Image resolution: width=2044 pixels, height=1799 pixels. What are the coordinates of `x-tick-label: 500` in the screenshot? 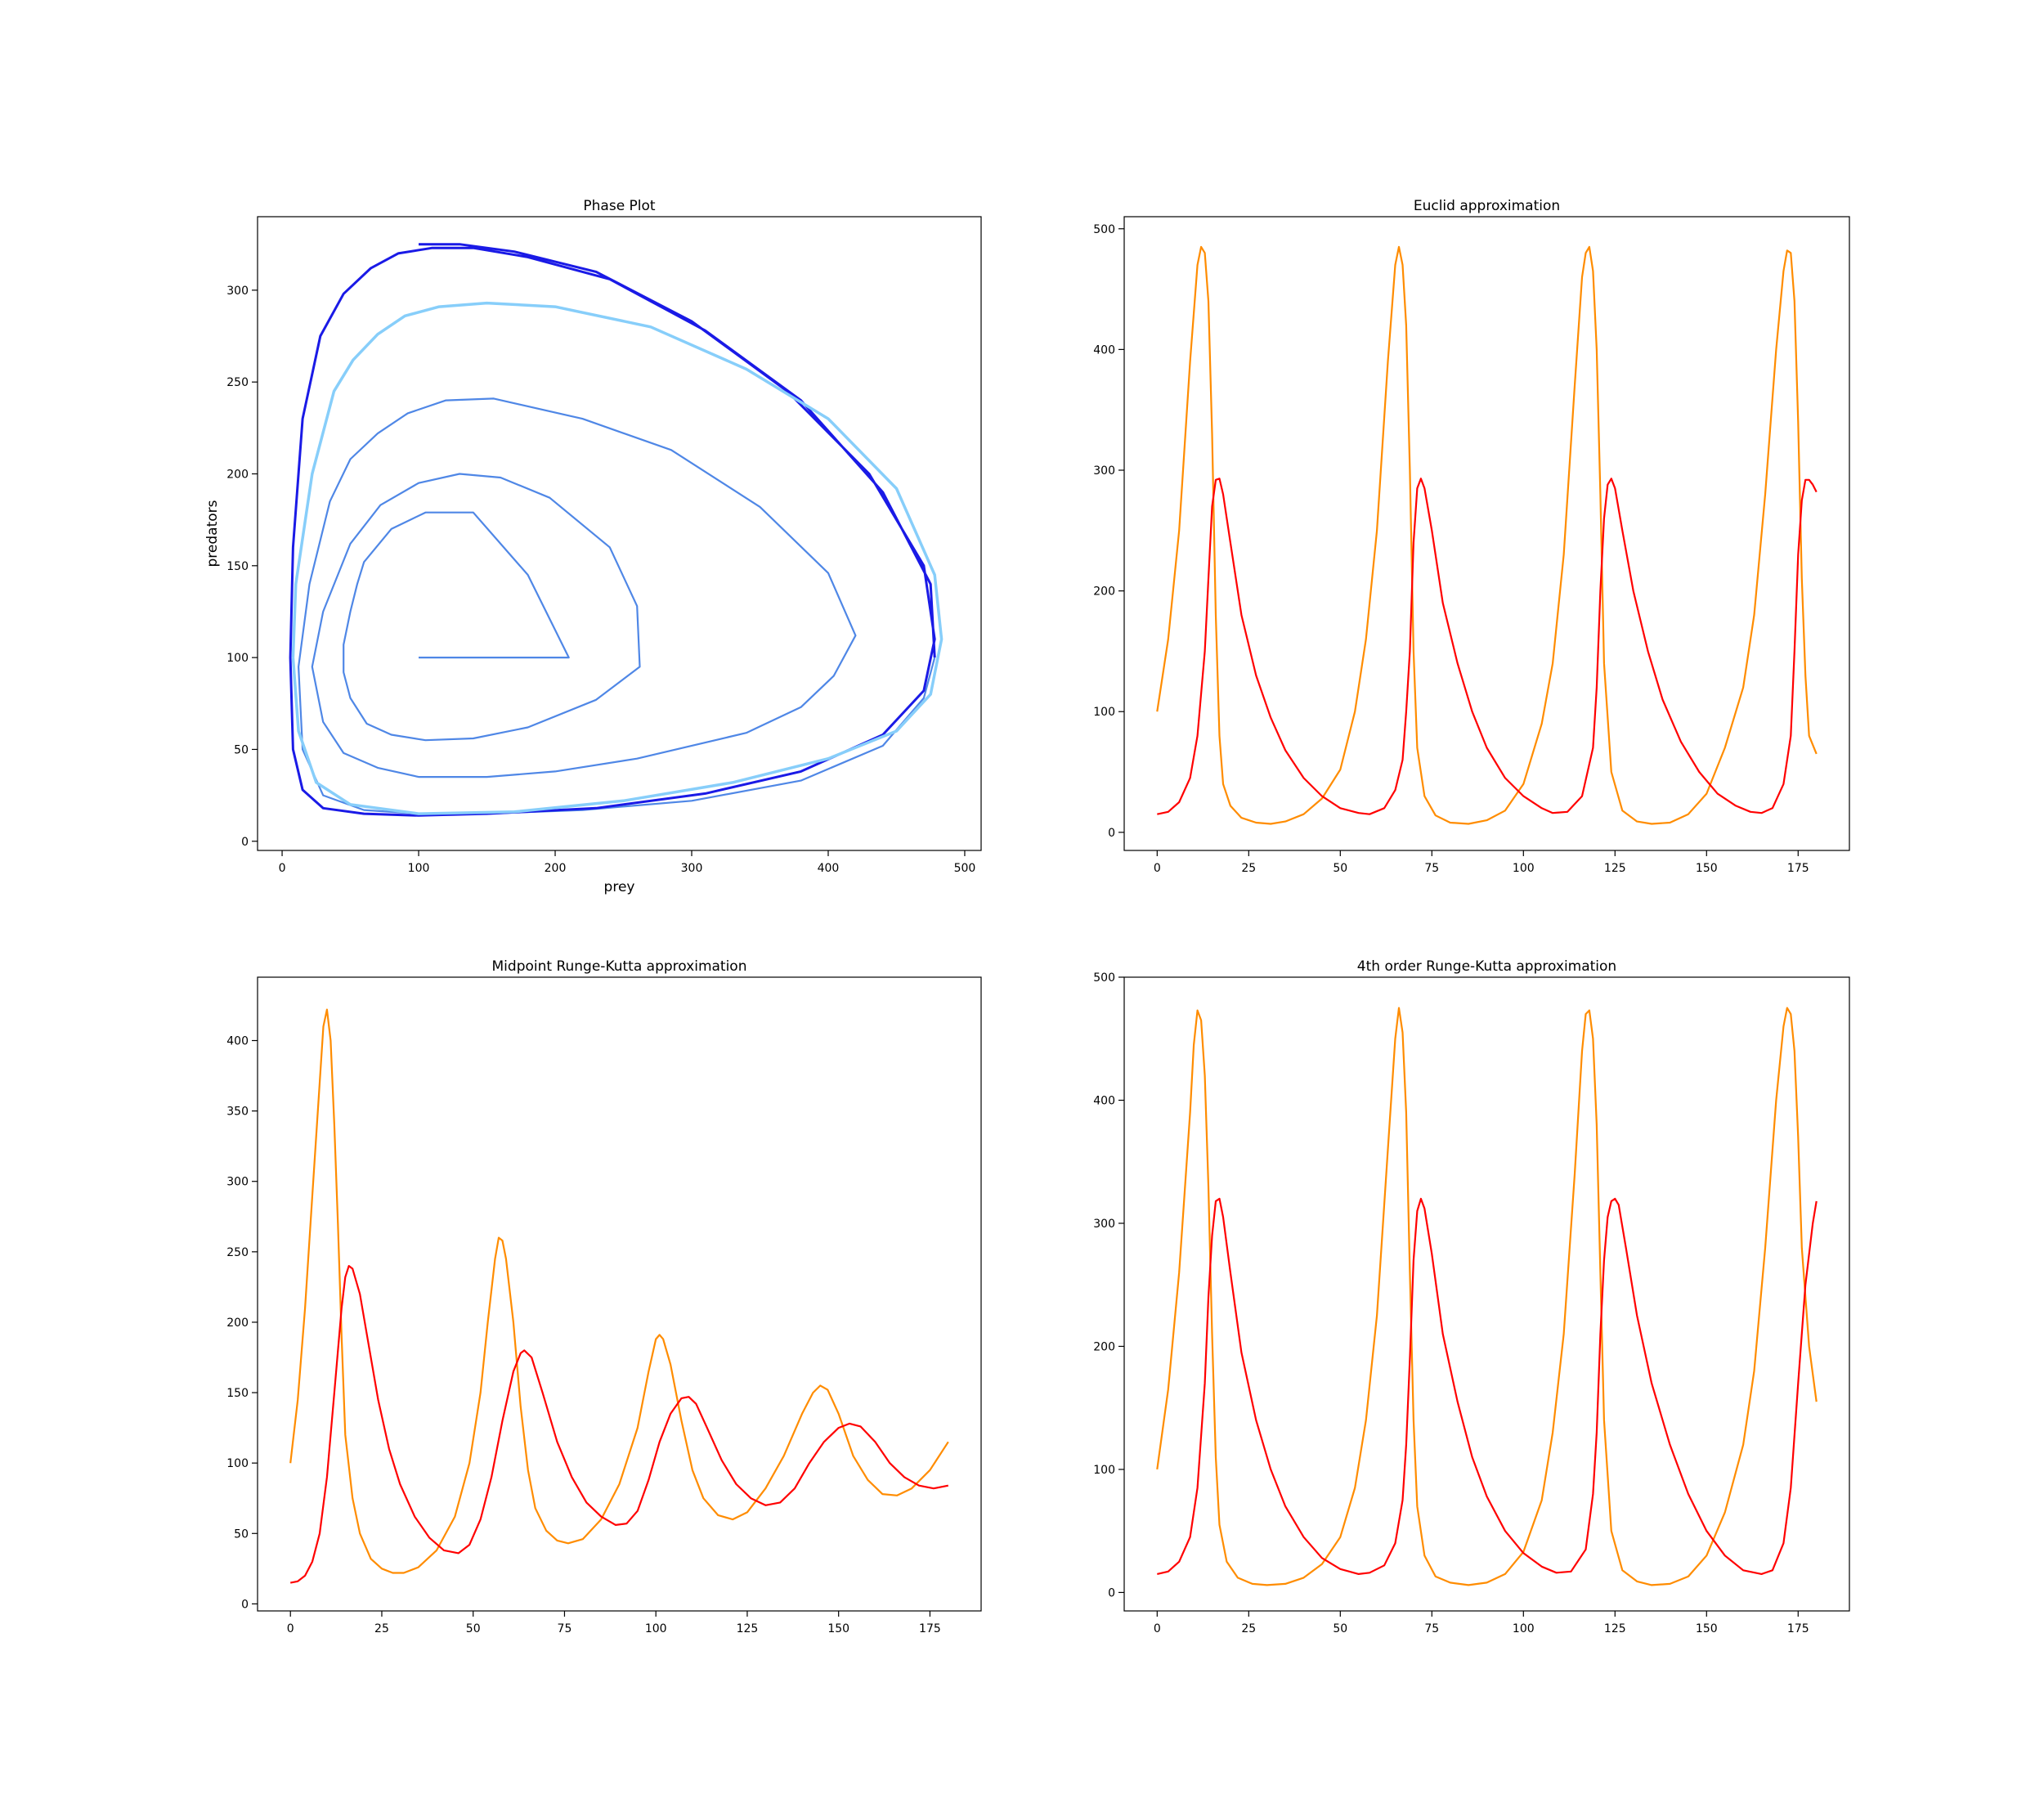 It's located at (965, 869).